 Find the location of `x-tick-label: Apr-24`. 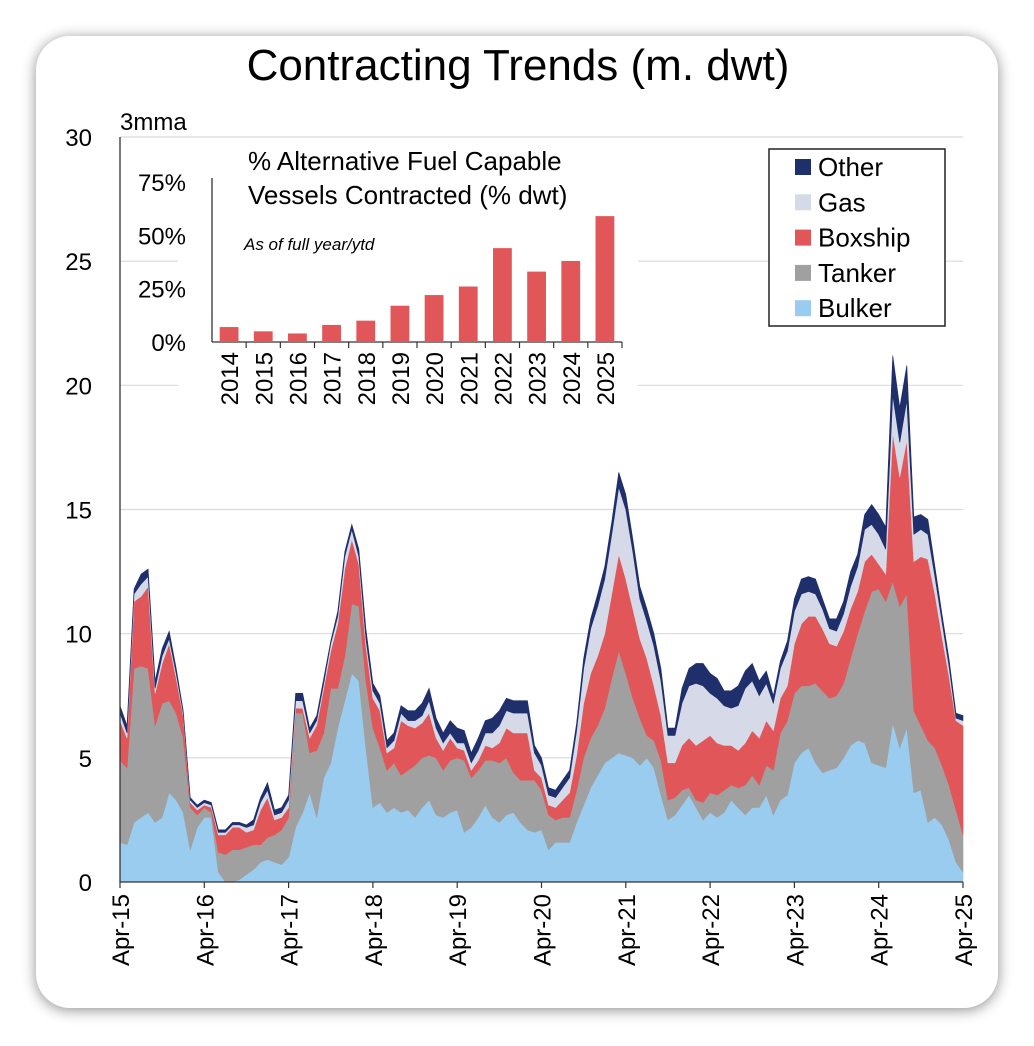

x-tick-label: Apr-24 is located at coordinates (880, 930).